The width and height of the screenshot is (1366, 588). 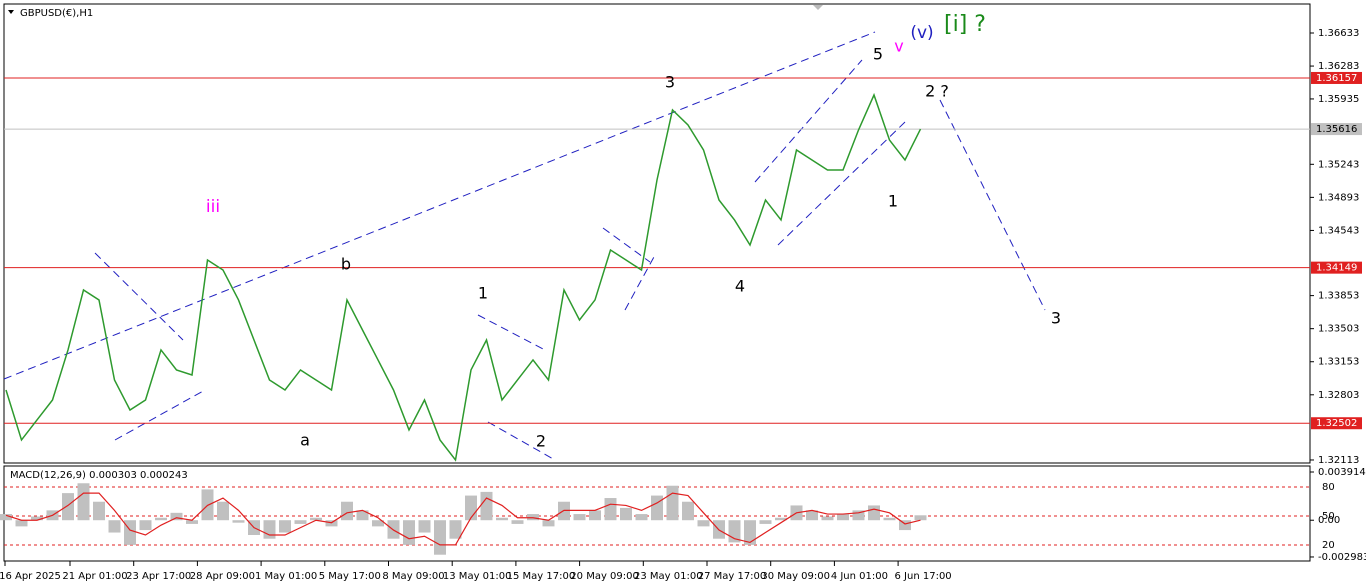 What do you see at coordinates (732, 576) in the screenshot?
I see `x-tick-label: 27 May 17:00` at bounding box center [732, 576].